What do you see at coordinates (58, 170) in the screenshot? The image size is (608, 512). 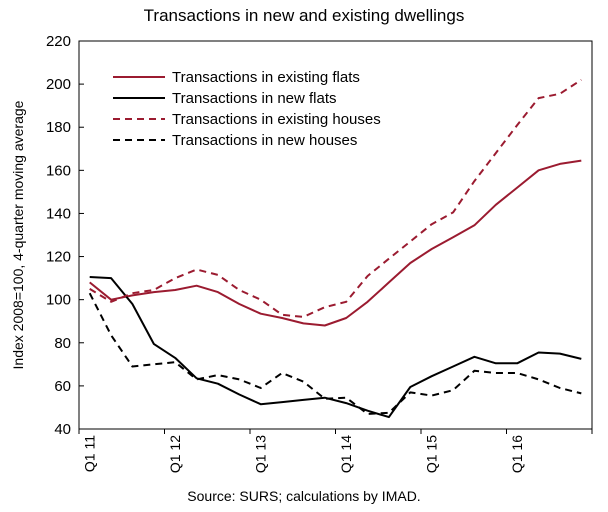 I see `y-tick-label: 160` at bounding box center [58, 170].